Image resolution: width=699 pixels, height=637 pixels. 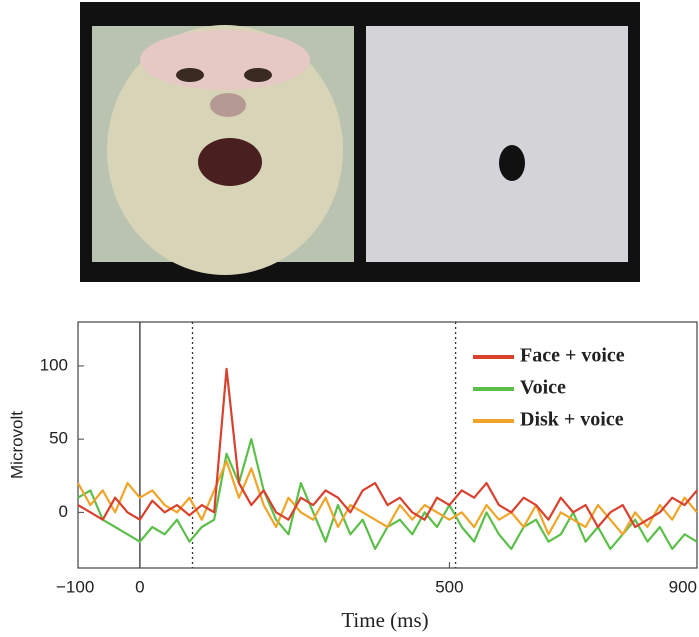 What do you see at coordinates (230, 162) in the screenshot?
I see `mouth` at bounding box center [230, 162].